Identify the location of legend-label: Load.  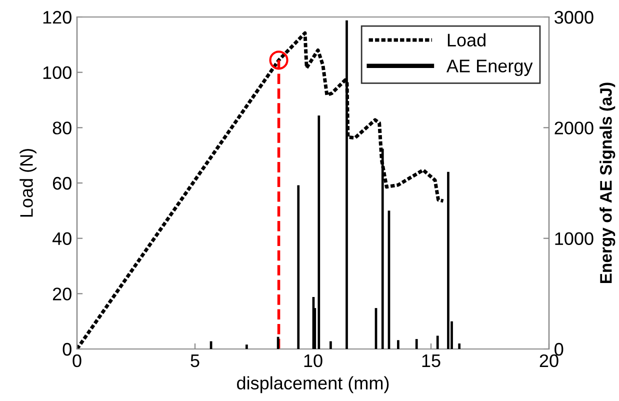
(467, 40).